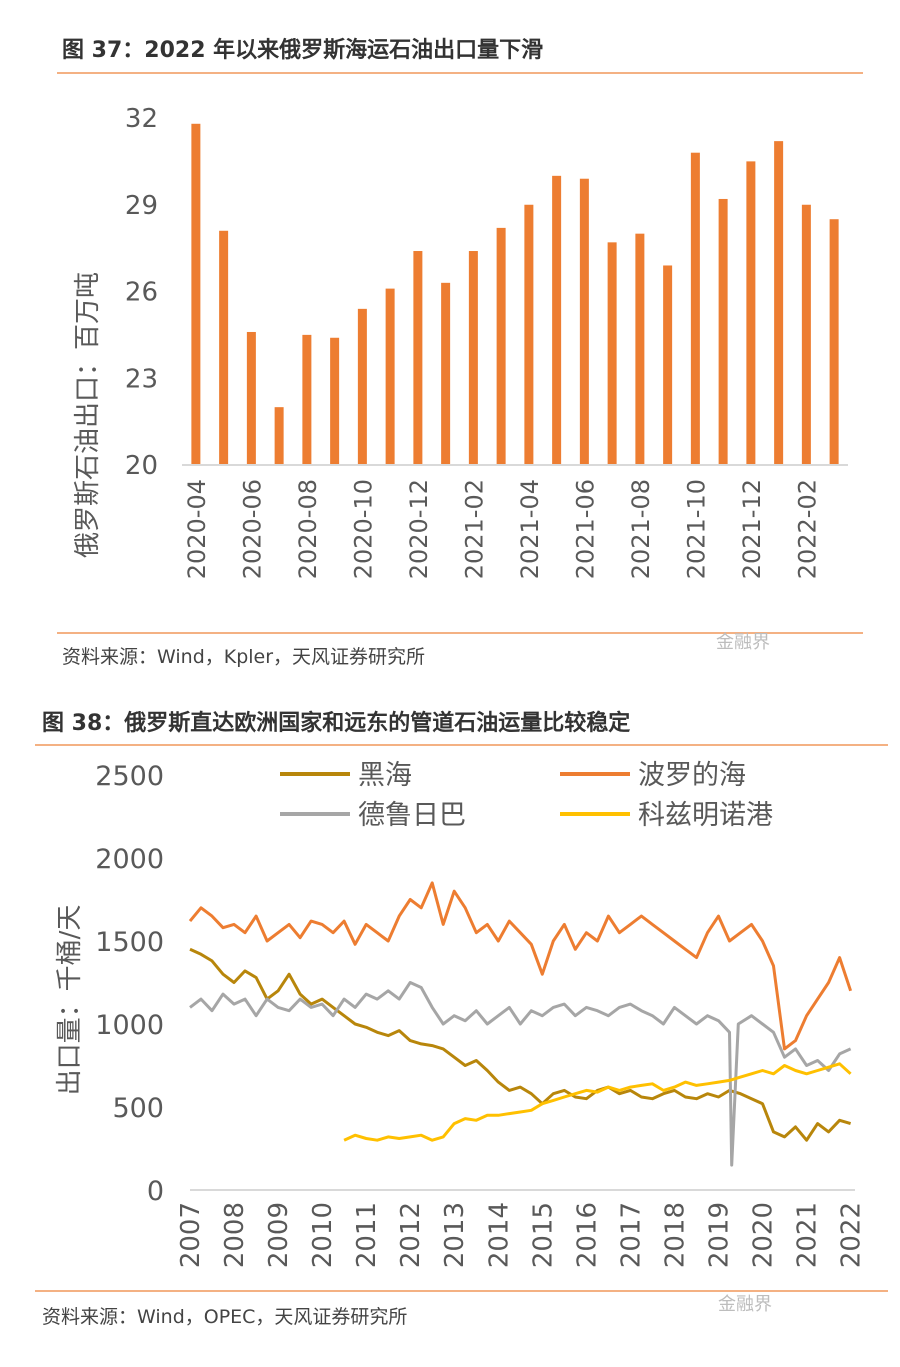 This screenshot has width=900, height=1367. What do you see at coordinates (70, 1000) in the screenshot?
I see `y-axis-label: 出口量：千桶/天` at bounding box center [70, 1000].